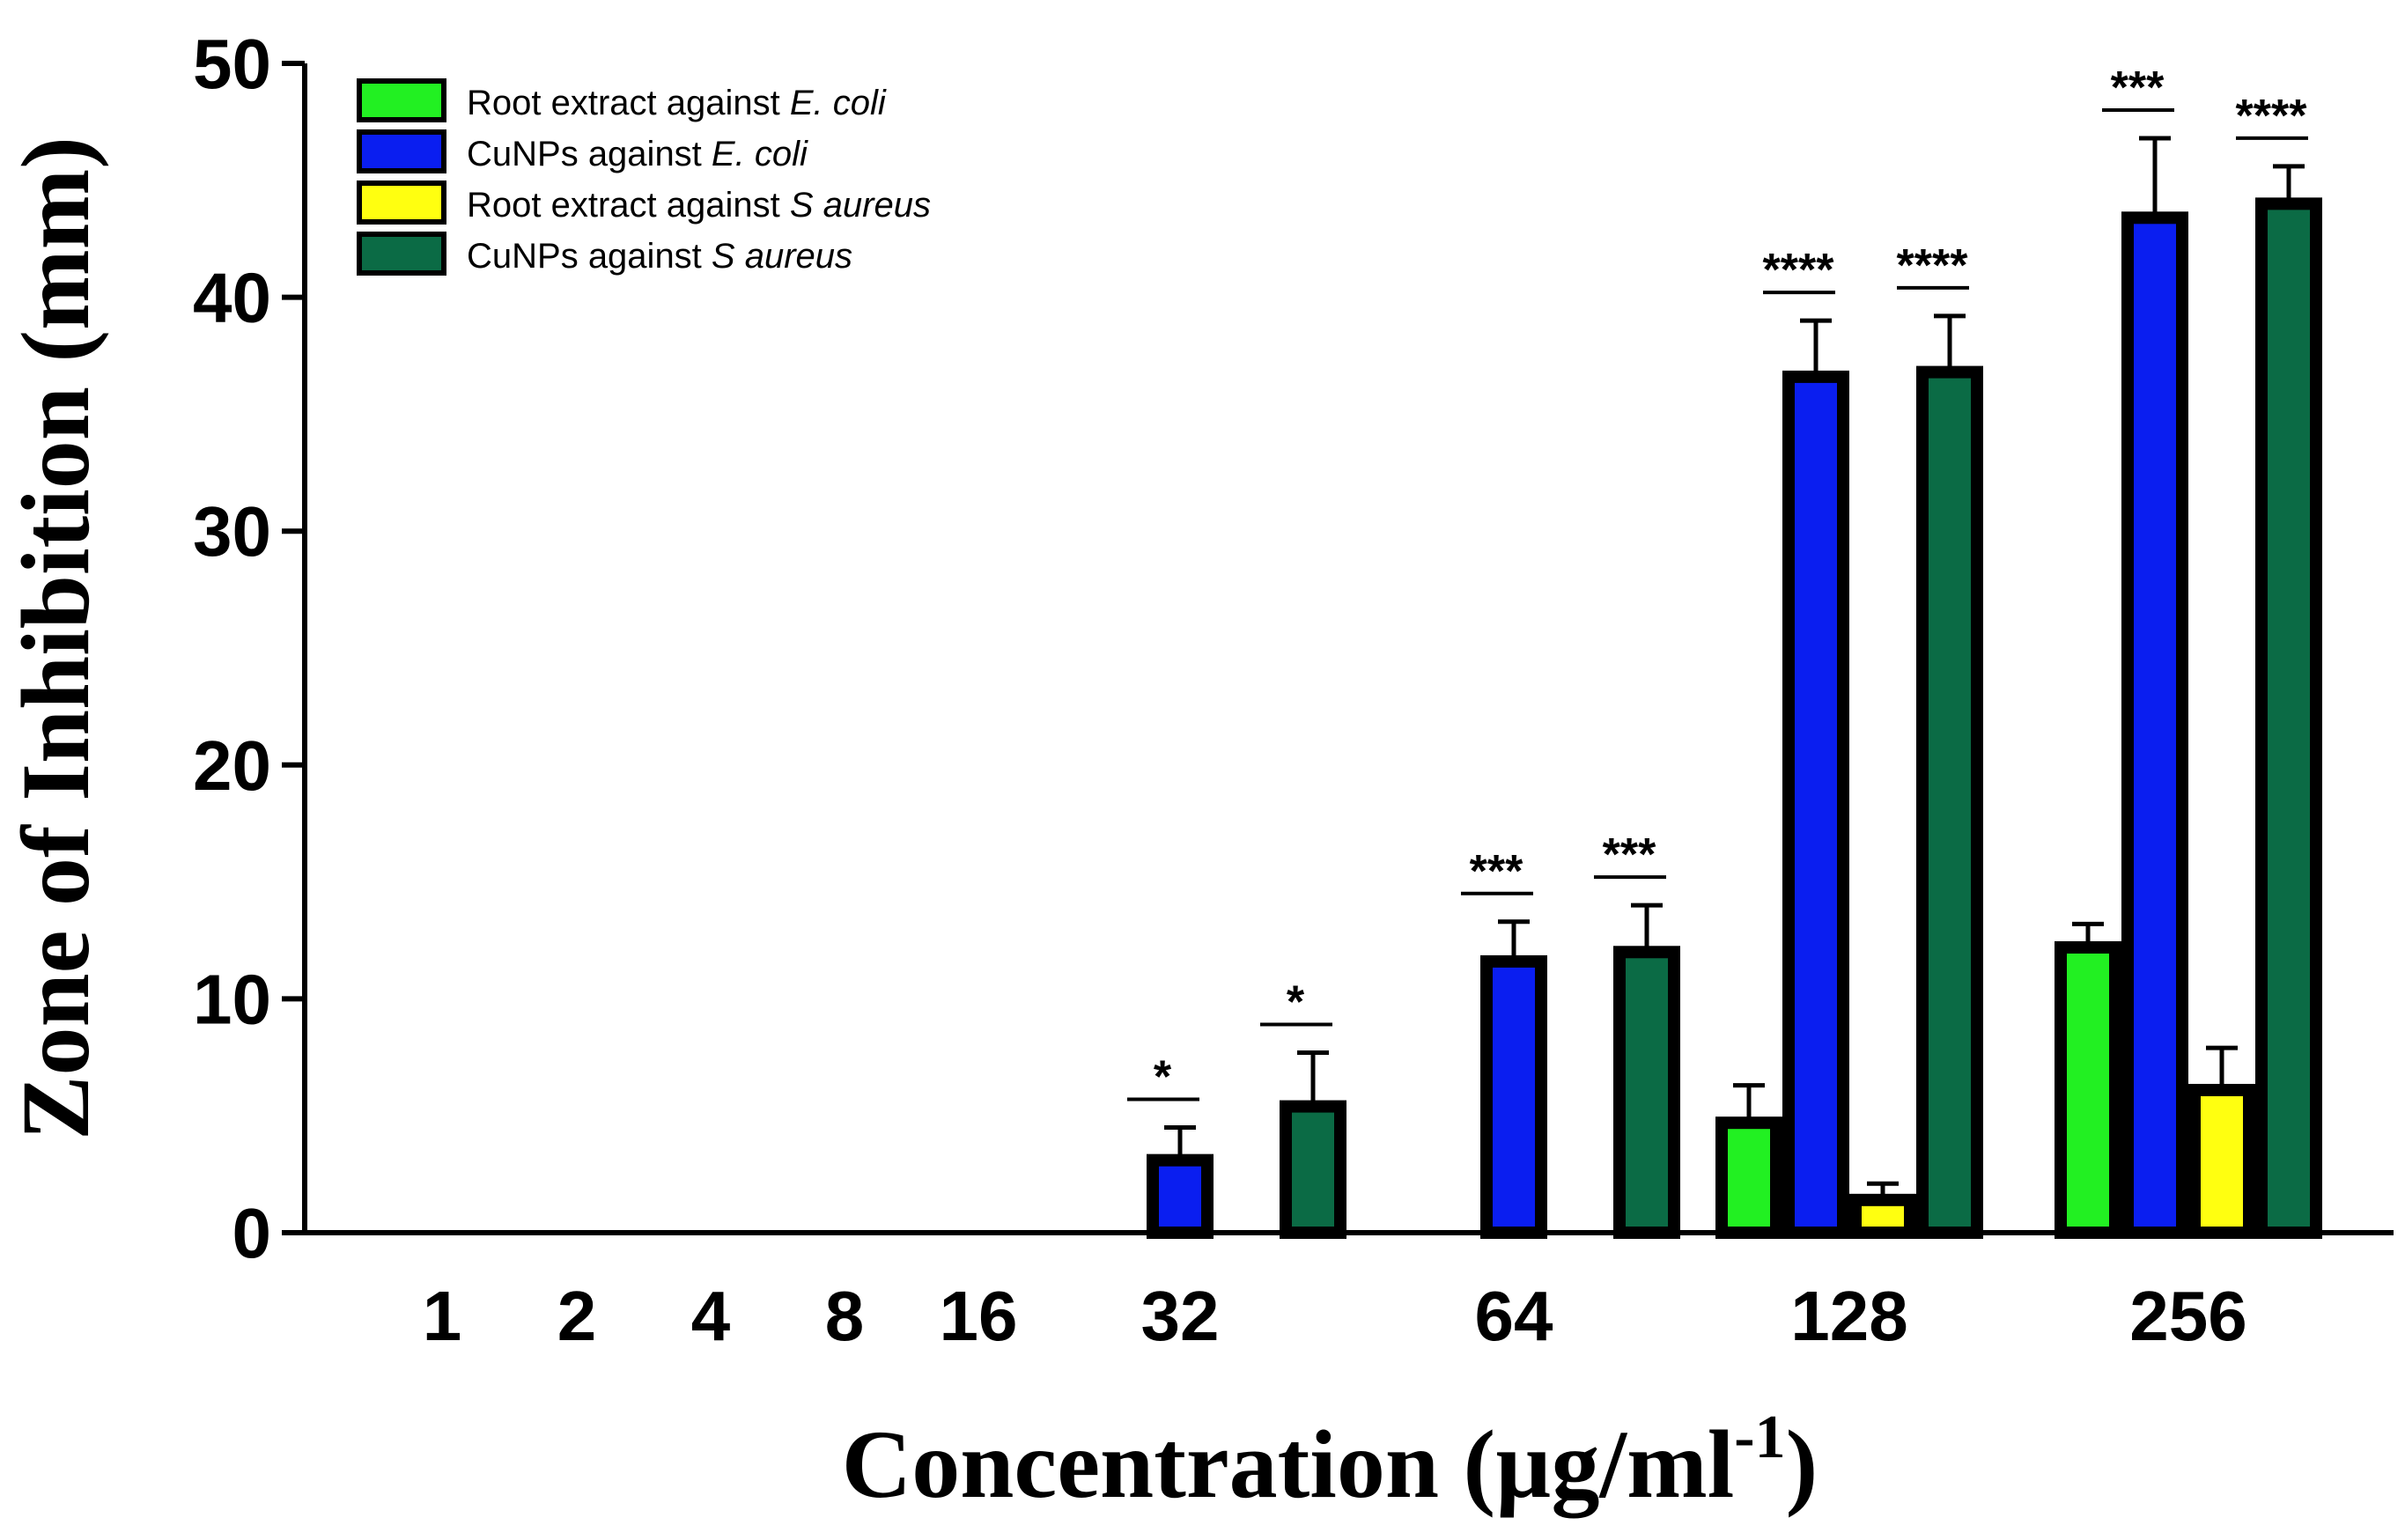  What do you see at coordinates (232, 999) in the screenshot?
I see `y-tick-label: 10` at bounding box center [232, 999].